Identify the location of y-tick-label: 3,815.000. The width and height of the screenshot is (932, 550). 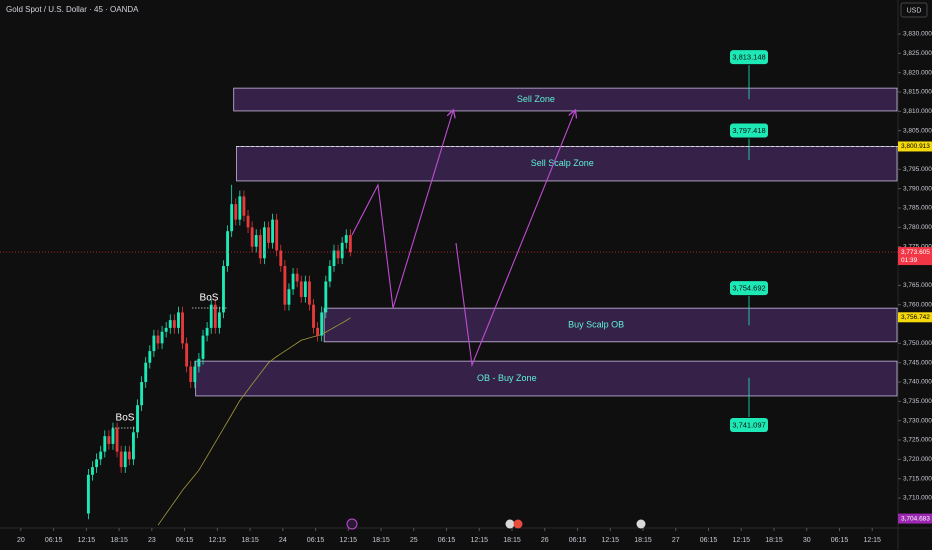
(917, 92).